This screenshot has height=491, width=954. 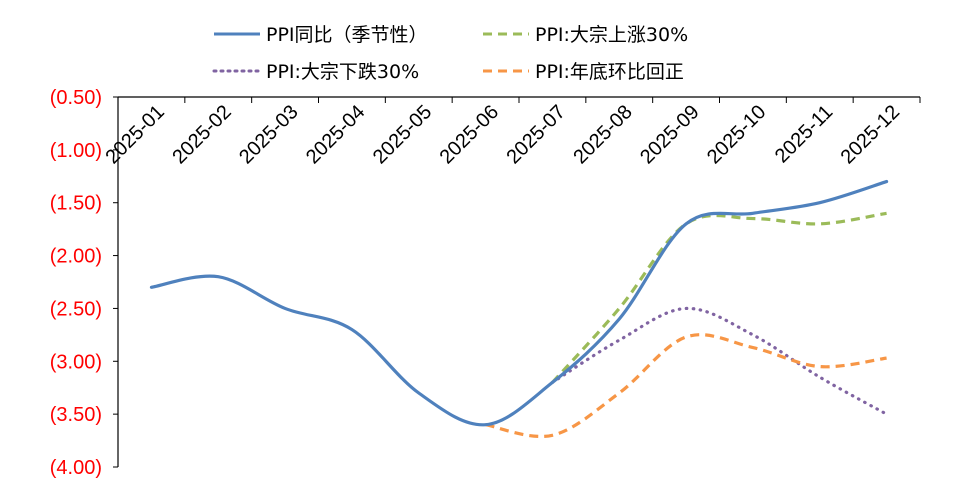 What do you see at coordinates (76, 98) in the screenshot?
I see `y-tick-label: (0.50)` at bounding box center [76, 98].